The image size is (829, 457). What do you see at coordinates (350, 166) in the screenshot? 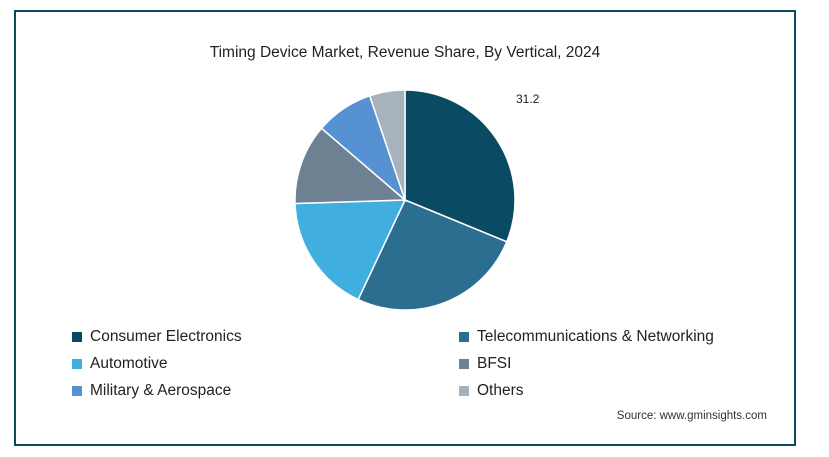
I see `pie-slice-bfsi` at bounding box center [350, 166].